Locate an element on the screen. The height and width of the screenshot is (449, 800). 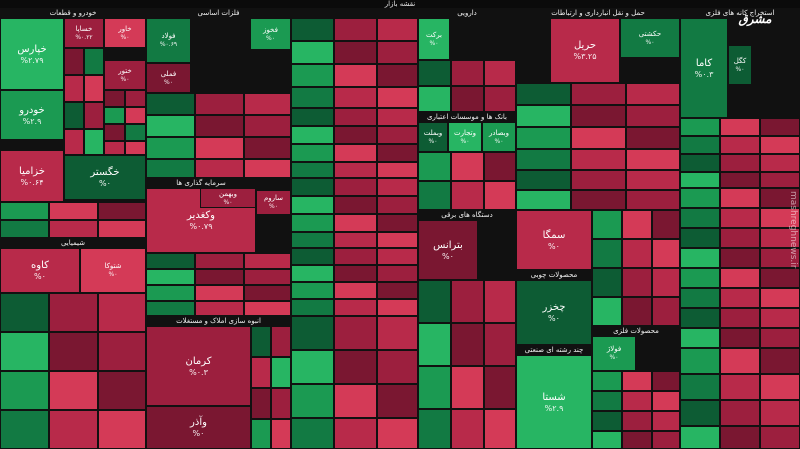
stock-tile: کاوه %۰ is located at coordinates (40, 270).